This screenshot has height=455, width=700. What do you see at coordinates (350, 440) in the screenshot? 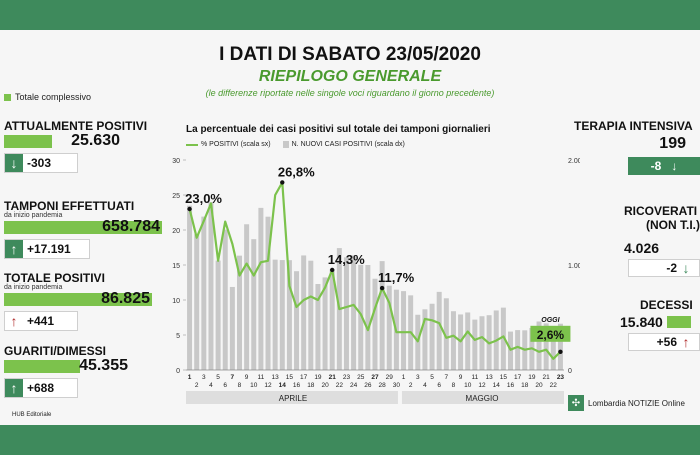
I see `bottom-band` at bounding box center [350, 440].